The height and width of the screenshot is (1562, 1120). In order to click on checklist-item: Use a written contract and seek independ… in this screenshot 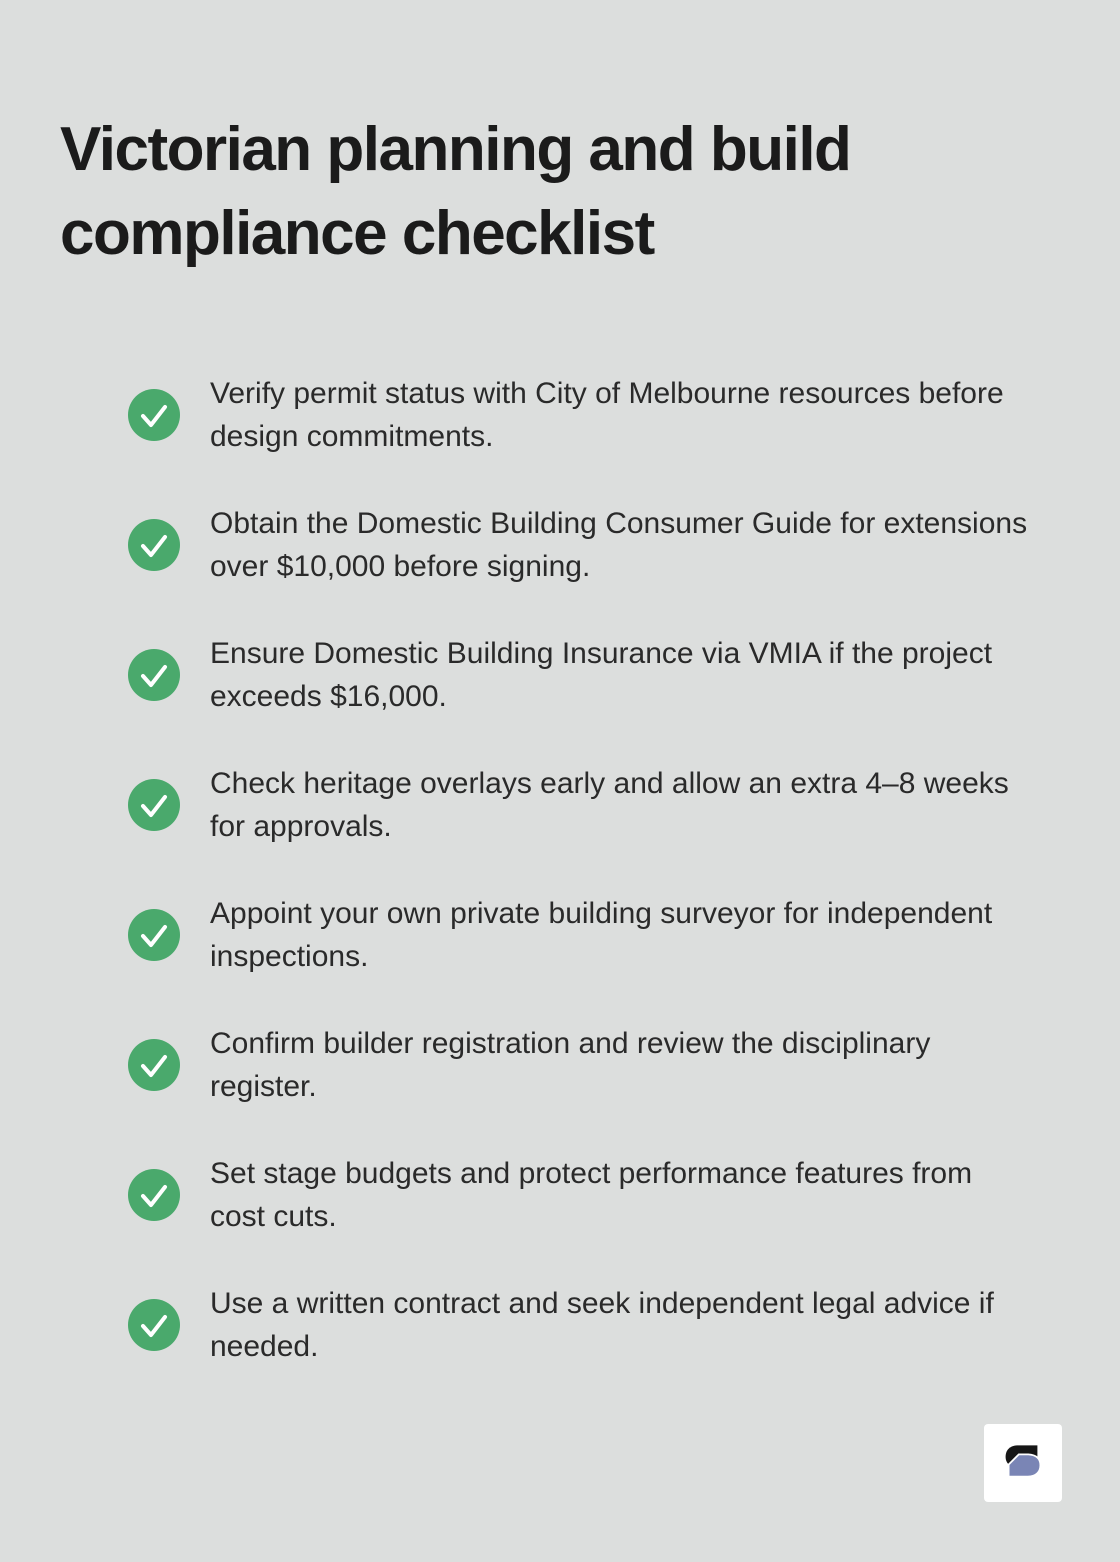, I will do `click(588, 1325)`.